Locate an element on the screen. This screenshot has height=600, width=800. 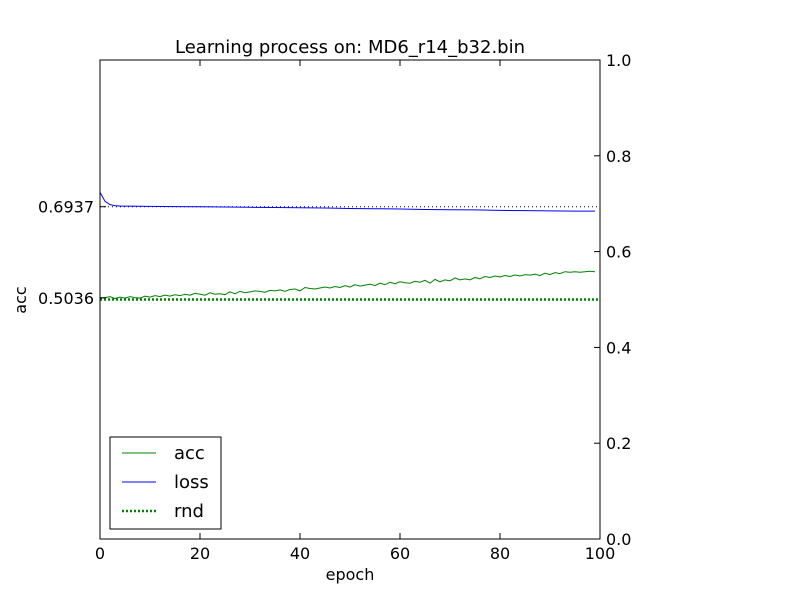
x-tick-label: 40 is located at coordinates (300, 553).